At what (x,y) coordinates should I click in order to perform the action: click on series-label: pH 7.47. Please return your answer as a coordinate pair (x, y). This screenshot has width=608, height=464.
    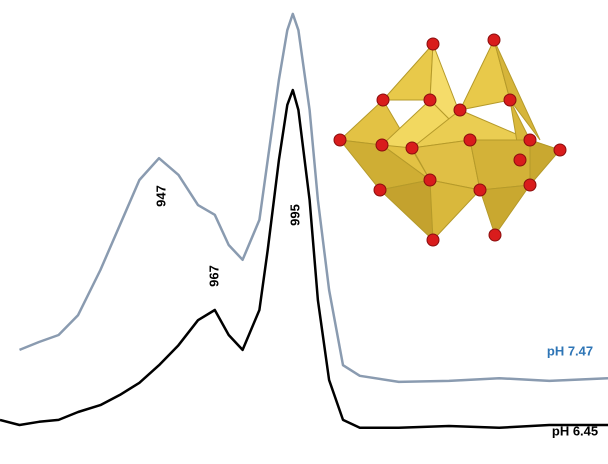
    Looking at the image, I should click on (570, 350).